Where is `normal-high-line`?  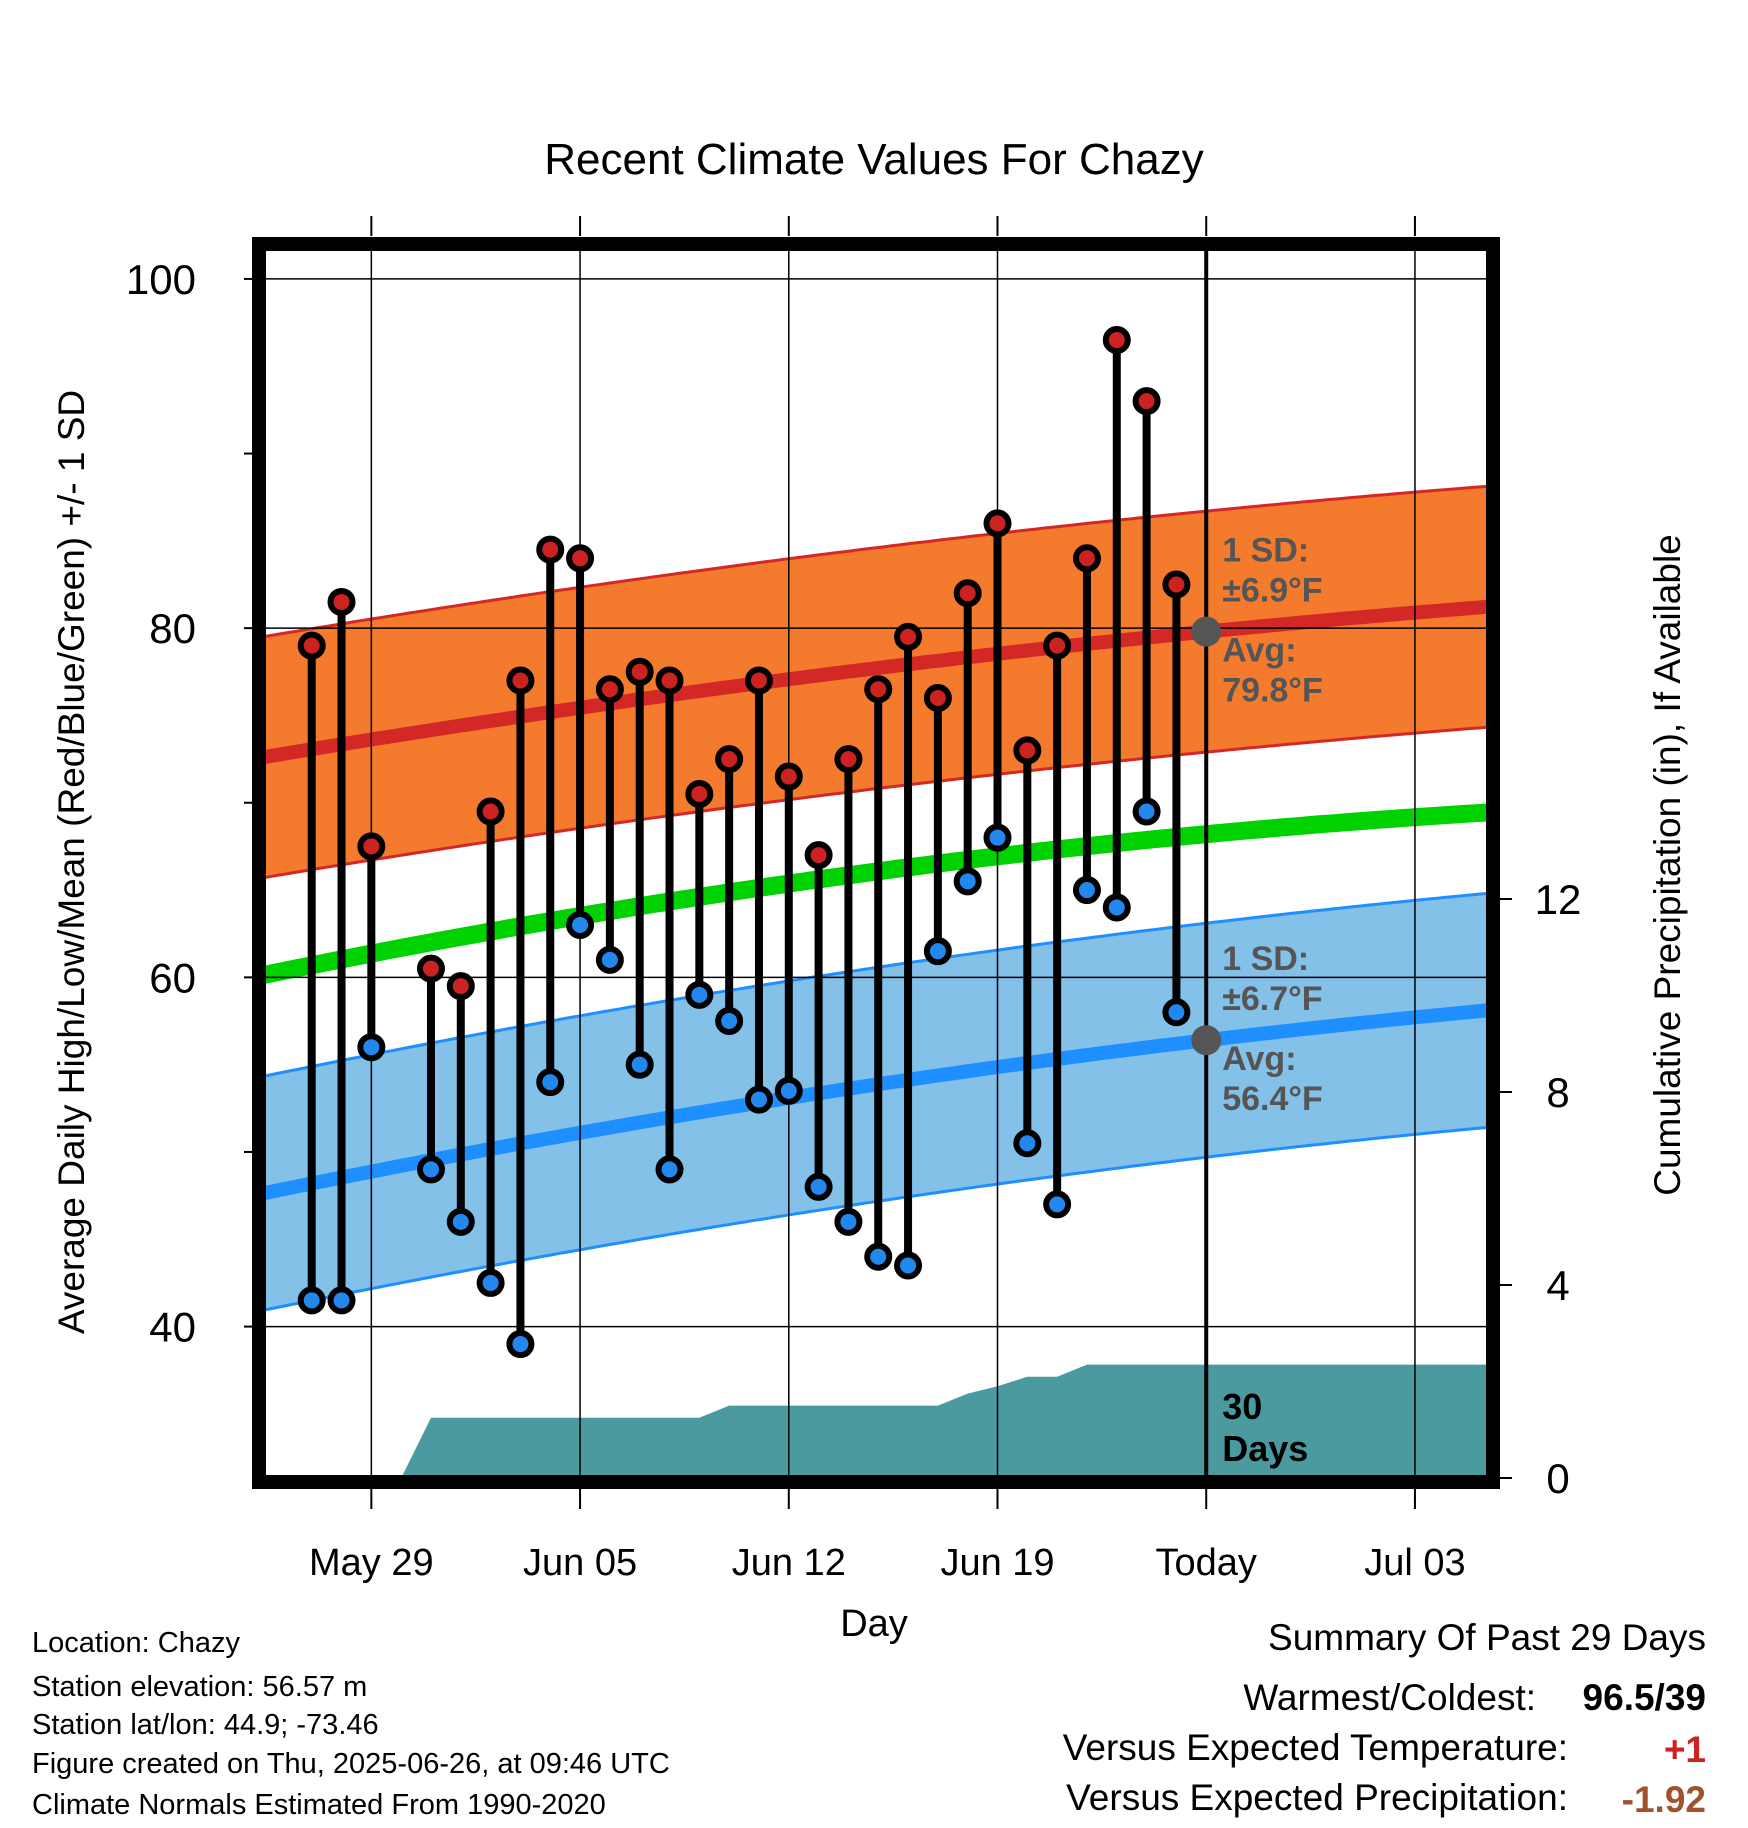
normal-high-line is located at coordinates (876, 682).